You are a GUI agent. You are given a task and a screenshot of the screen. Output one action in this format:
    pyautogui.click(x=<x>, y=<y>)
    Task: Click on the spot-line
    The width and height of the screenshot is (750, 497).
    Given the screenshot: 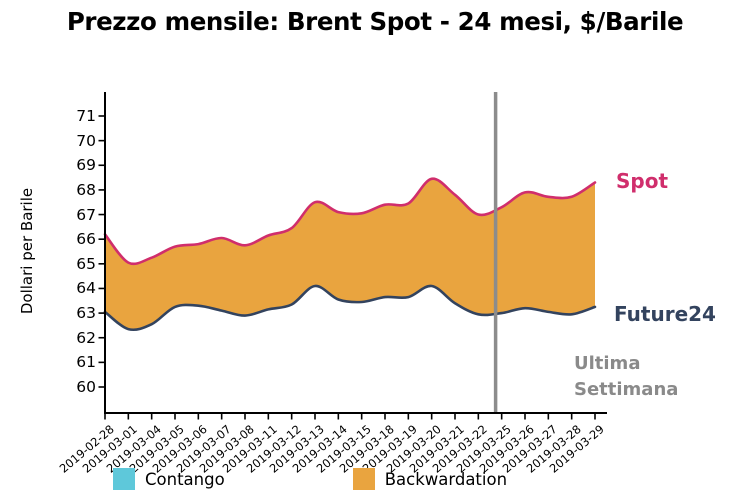 What is the action you would take?
    pyautogui.click(x=350, y=221)
    